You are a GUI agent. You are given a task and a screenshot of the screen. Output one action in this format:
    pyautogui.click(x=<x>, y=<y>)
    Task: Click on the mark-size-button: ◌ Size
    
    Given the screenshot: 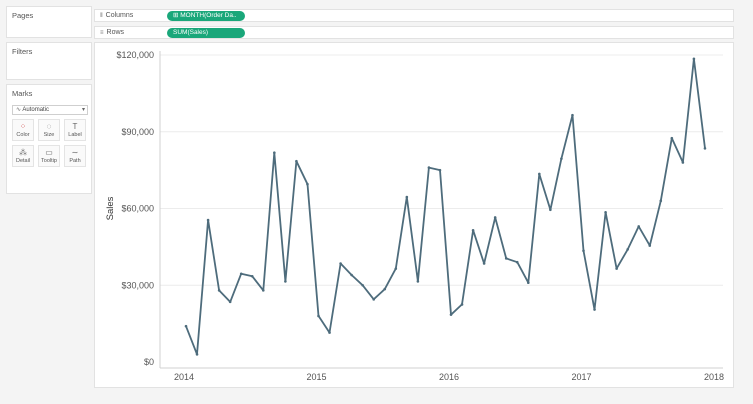 What is the action you would take?
    pyautogui.click(x=49, y=130)
    